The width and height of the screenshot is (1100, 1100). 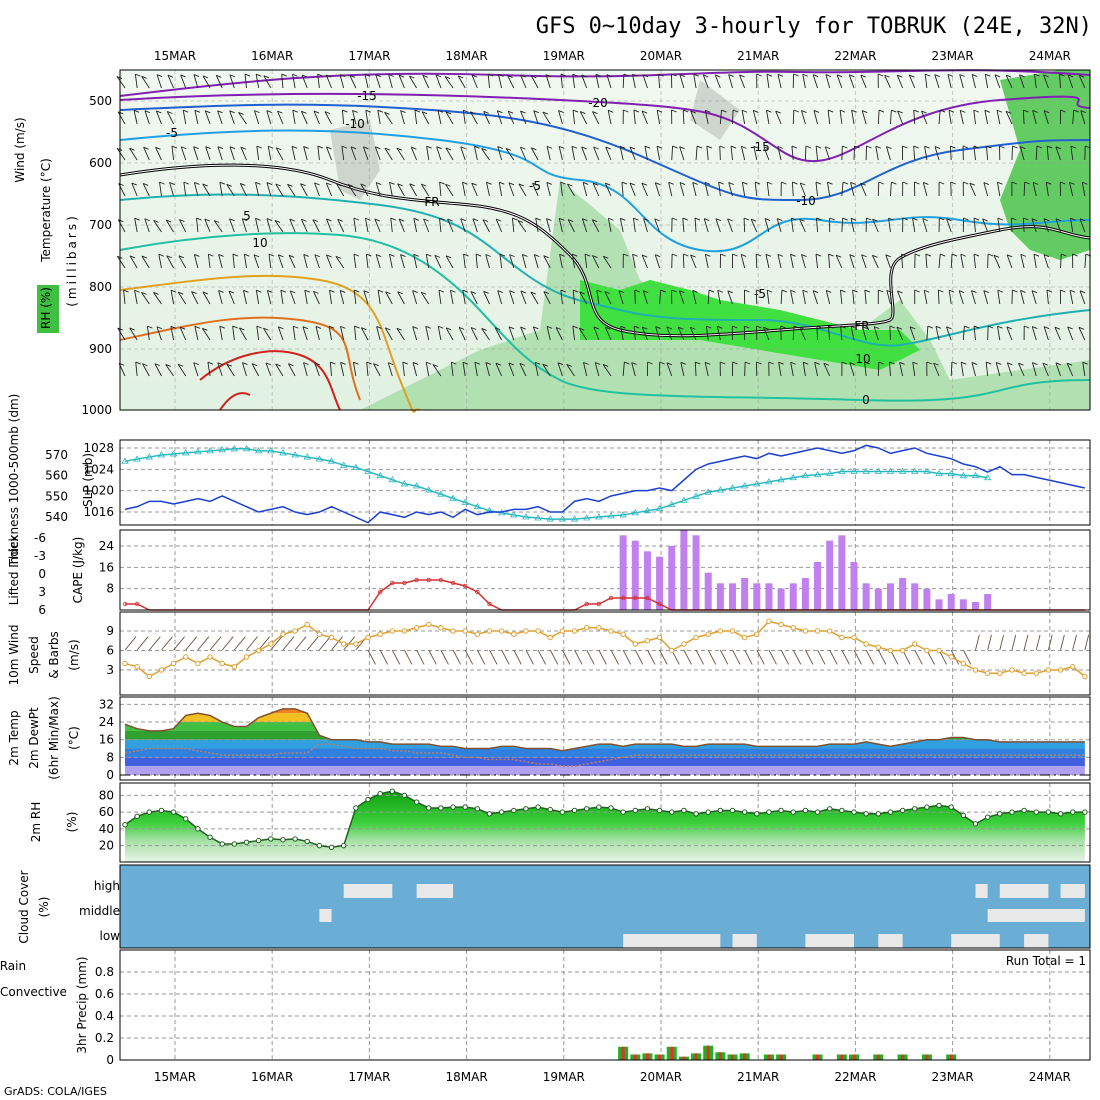 What do you see at coordinates (878, 599) in the screenshot?
I see `cape-bar` at bounding box center [878, 599].